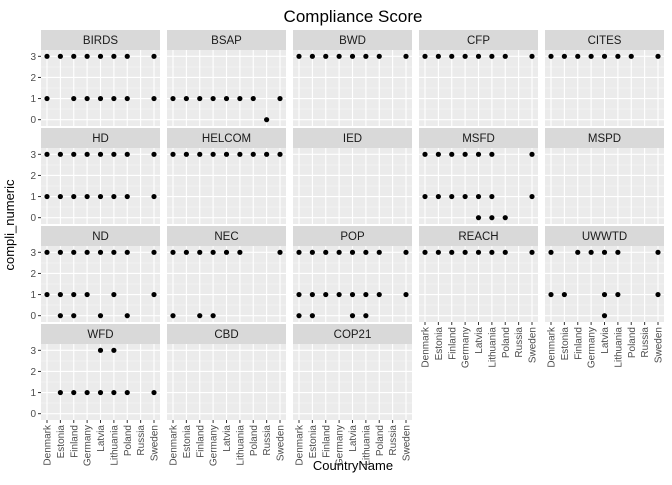  Describe the element at coordinates (604, 78) in the screenshot. I see `facet-panel-cites: CITES` at that location.